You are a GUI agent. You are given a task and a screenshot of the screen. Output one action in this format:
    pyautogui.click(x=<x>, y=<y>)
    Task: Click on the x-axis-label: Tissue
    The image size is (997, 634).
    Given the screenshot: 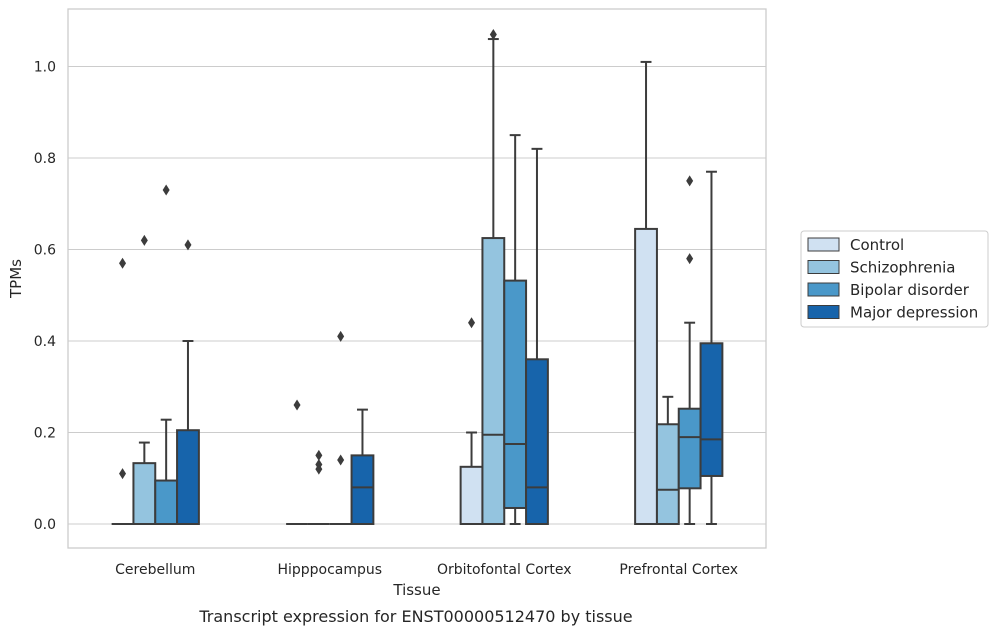 What is the action you would take?
    pyautogui.click(x=416, y=590)
    